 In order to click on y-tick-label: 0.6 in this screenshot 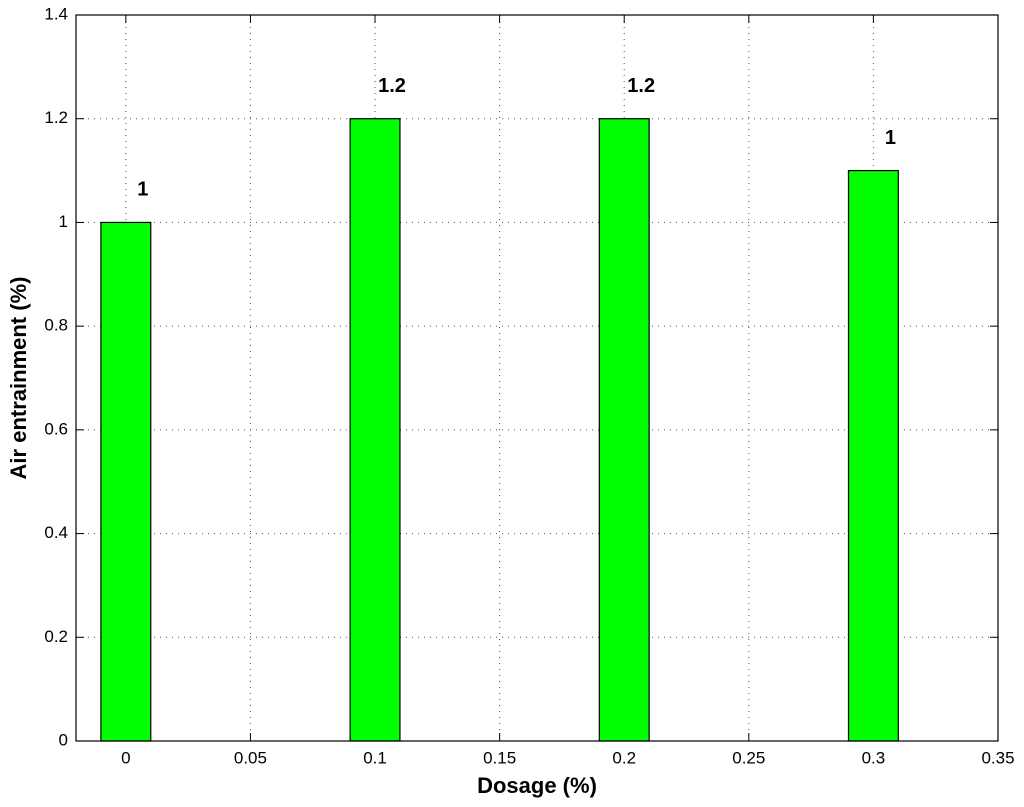, I will do `click(56, 428)`.